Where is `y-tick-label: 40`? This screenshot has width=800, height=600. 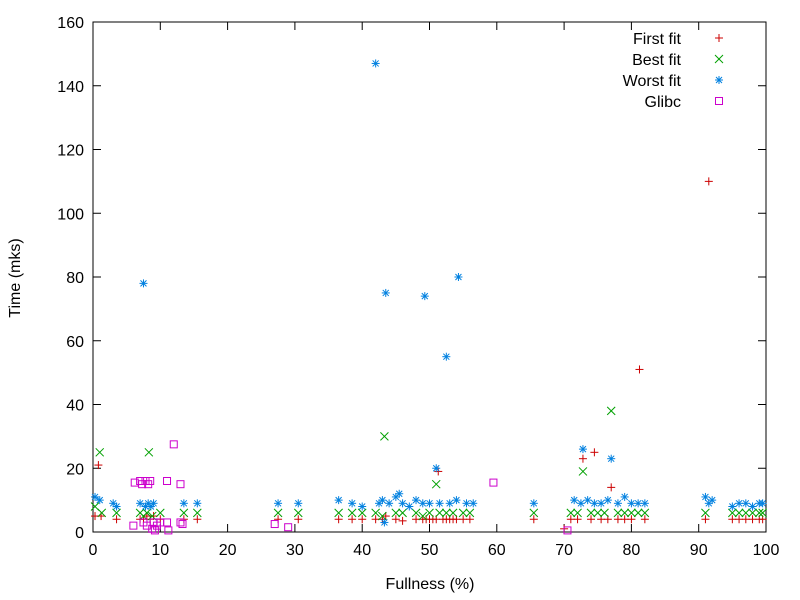 y-tick-label: 40 is located at coordinates (75, 406).